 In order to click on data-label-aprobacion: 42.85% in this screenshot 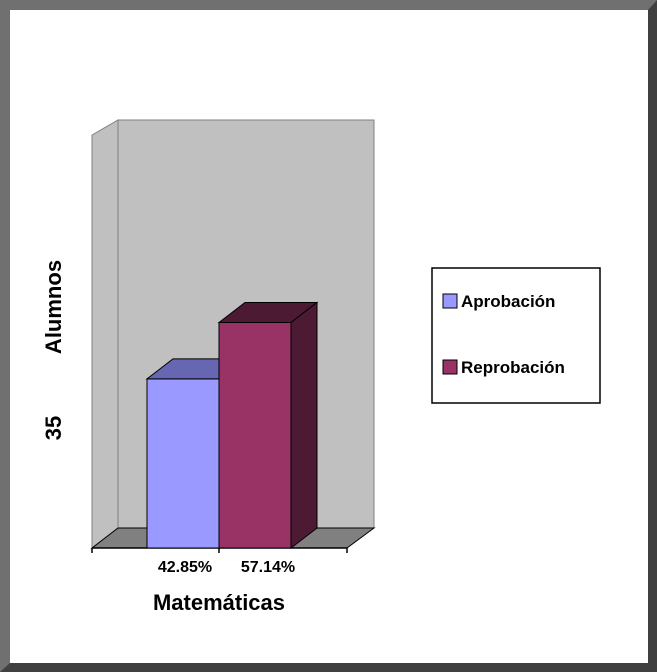, I will do `click(185, 567)`.